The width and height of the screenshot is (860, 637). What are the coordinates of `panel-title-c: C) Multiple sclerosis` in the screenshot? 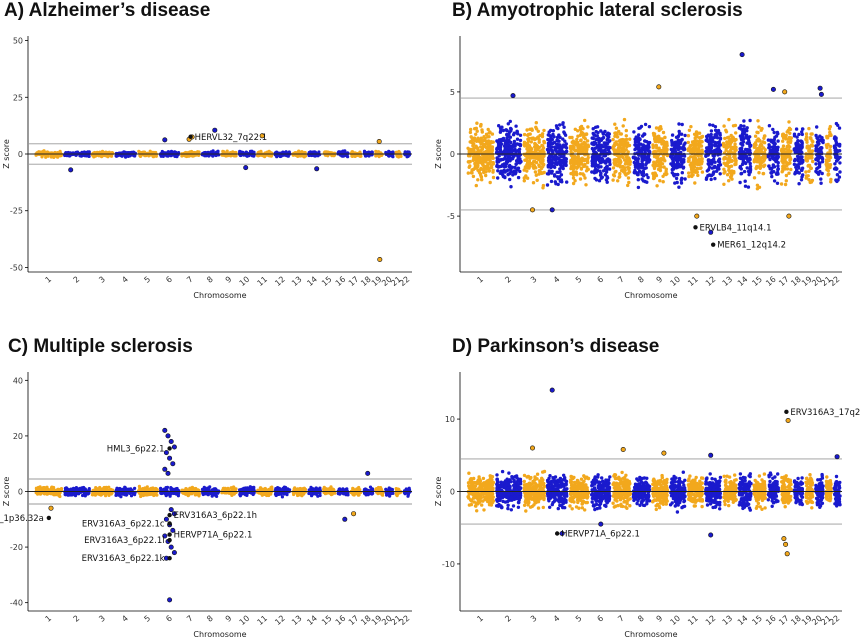 It's located at (100, 346).